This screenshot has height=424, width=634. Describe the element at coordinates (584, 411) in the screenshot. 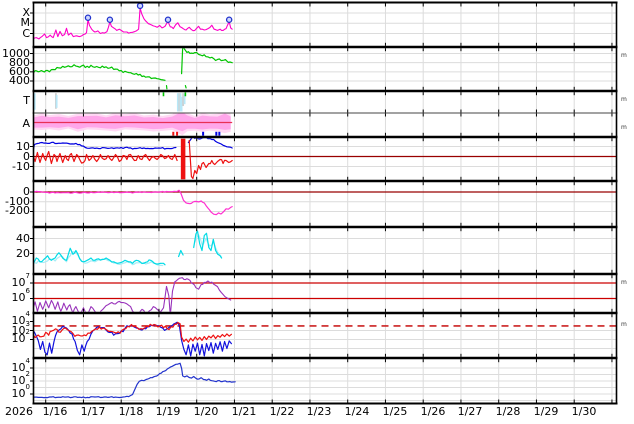

I see `xlabel-1-30: 1/30` at that location.